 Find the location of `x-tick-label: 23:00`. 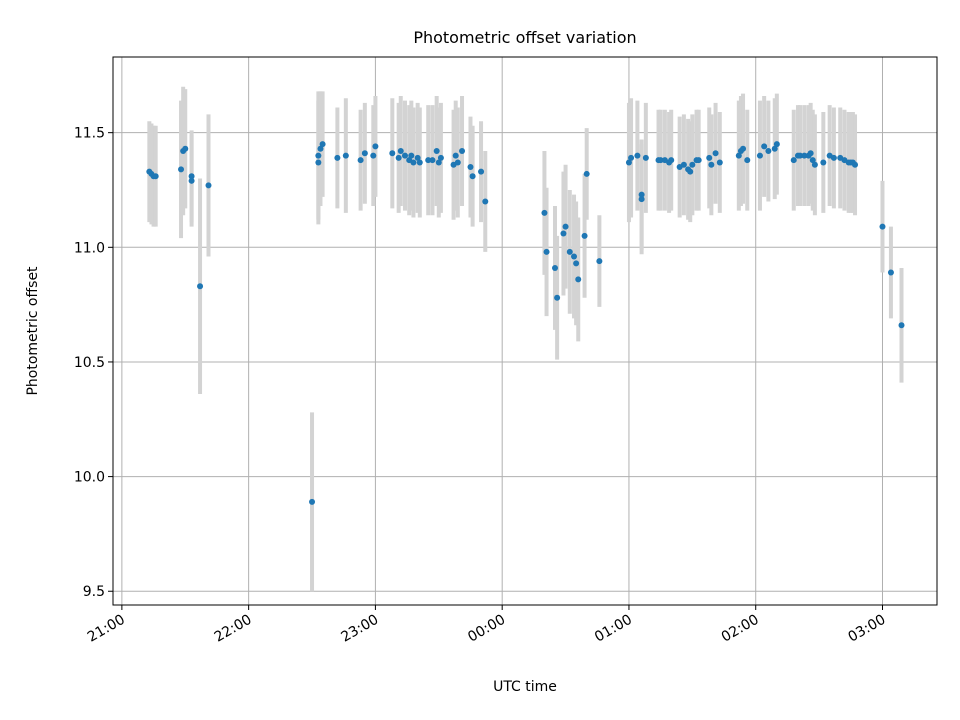

x-tick-label: 23:00 is located at coordinates (359, 629).